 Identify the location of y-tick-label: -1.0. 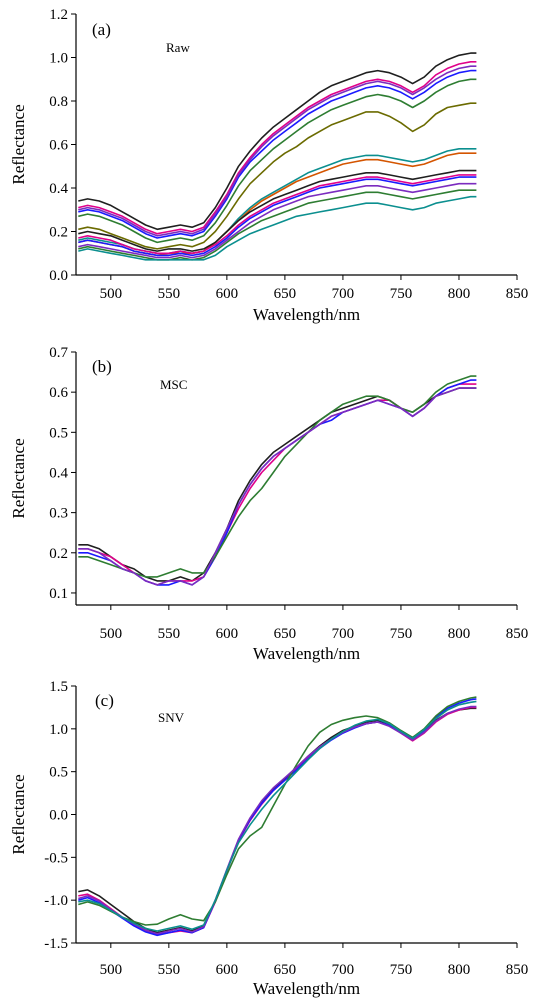
(56, 901).